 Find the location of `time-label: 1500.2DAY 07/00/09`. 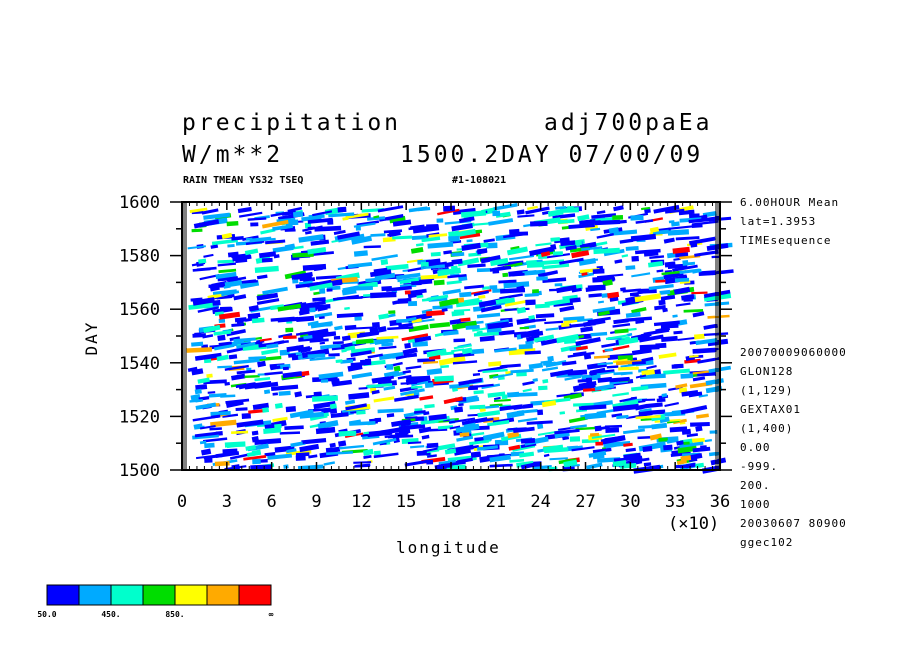

time-label: 1500.2DAY 07/00/09 is located at coordinates (551, 155).